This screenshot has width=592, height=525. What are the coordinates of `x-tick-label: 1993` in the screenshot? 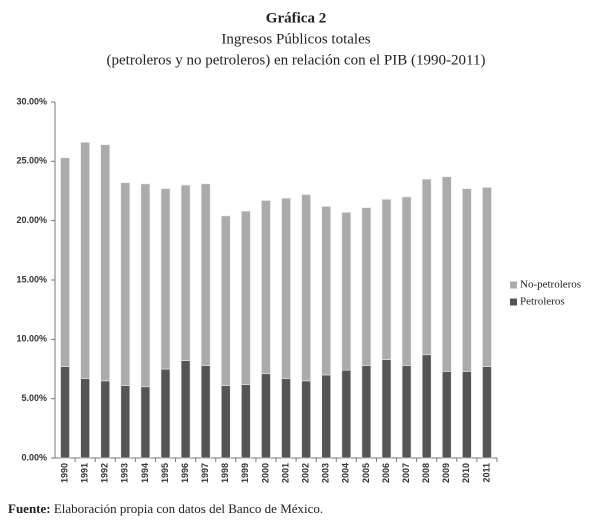 It's located at (125, 473).